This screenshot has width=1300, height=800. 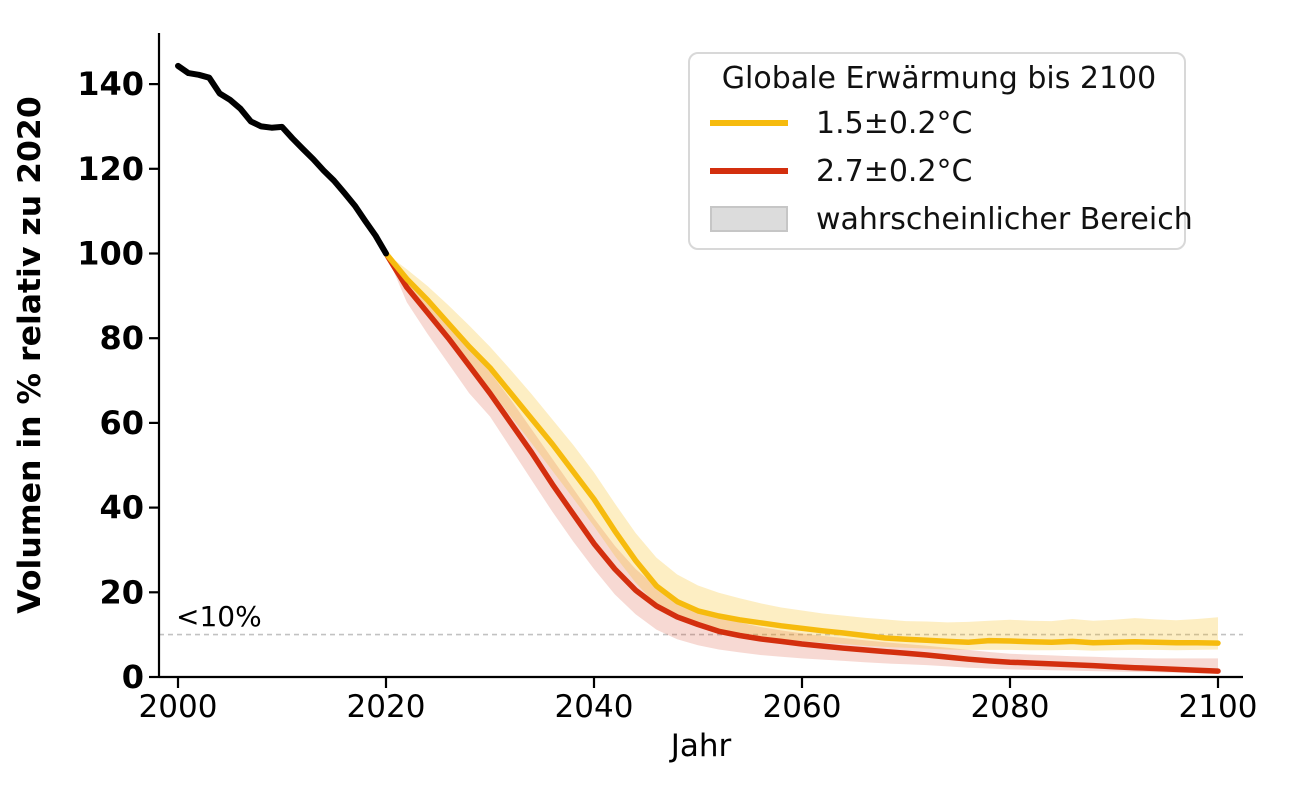 What do you see at coordinates (133, 677) in the screenshot?
I see `y-tick-label-0: 0` at bounding box center [133, 677].